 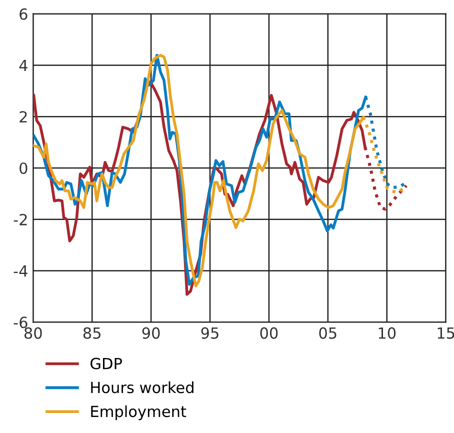 I want to click on legend-label: Hours worked, so click(x=142, y=387).